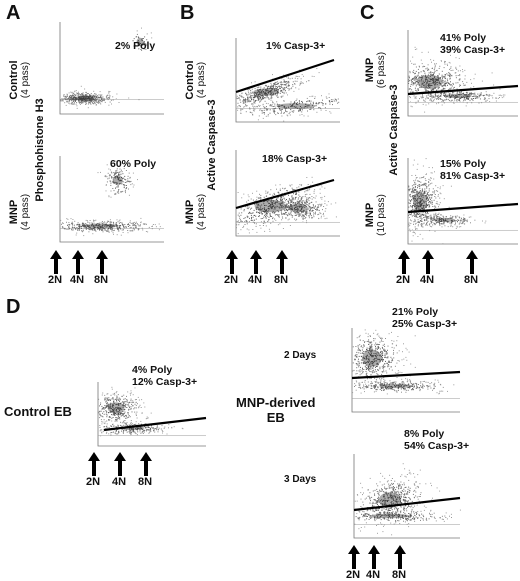  Describe the element at coordinates (294, 159) in the screenshot. I see `panel-b-bottom-annotation: 18% Casp-3+` at that location.